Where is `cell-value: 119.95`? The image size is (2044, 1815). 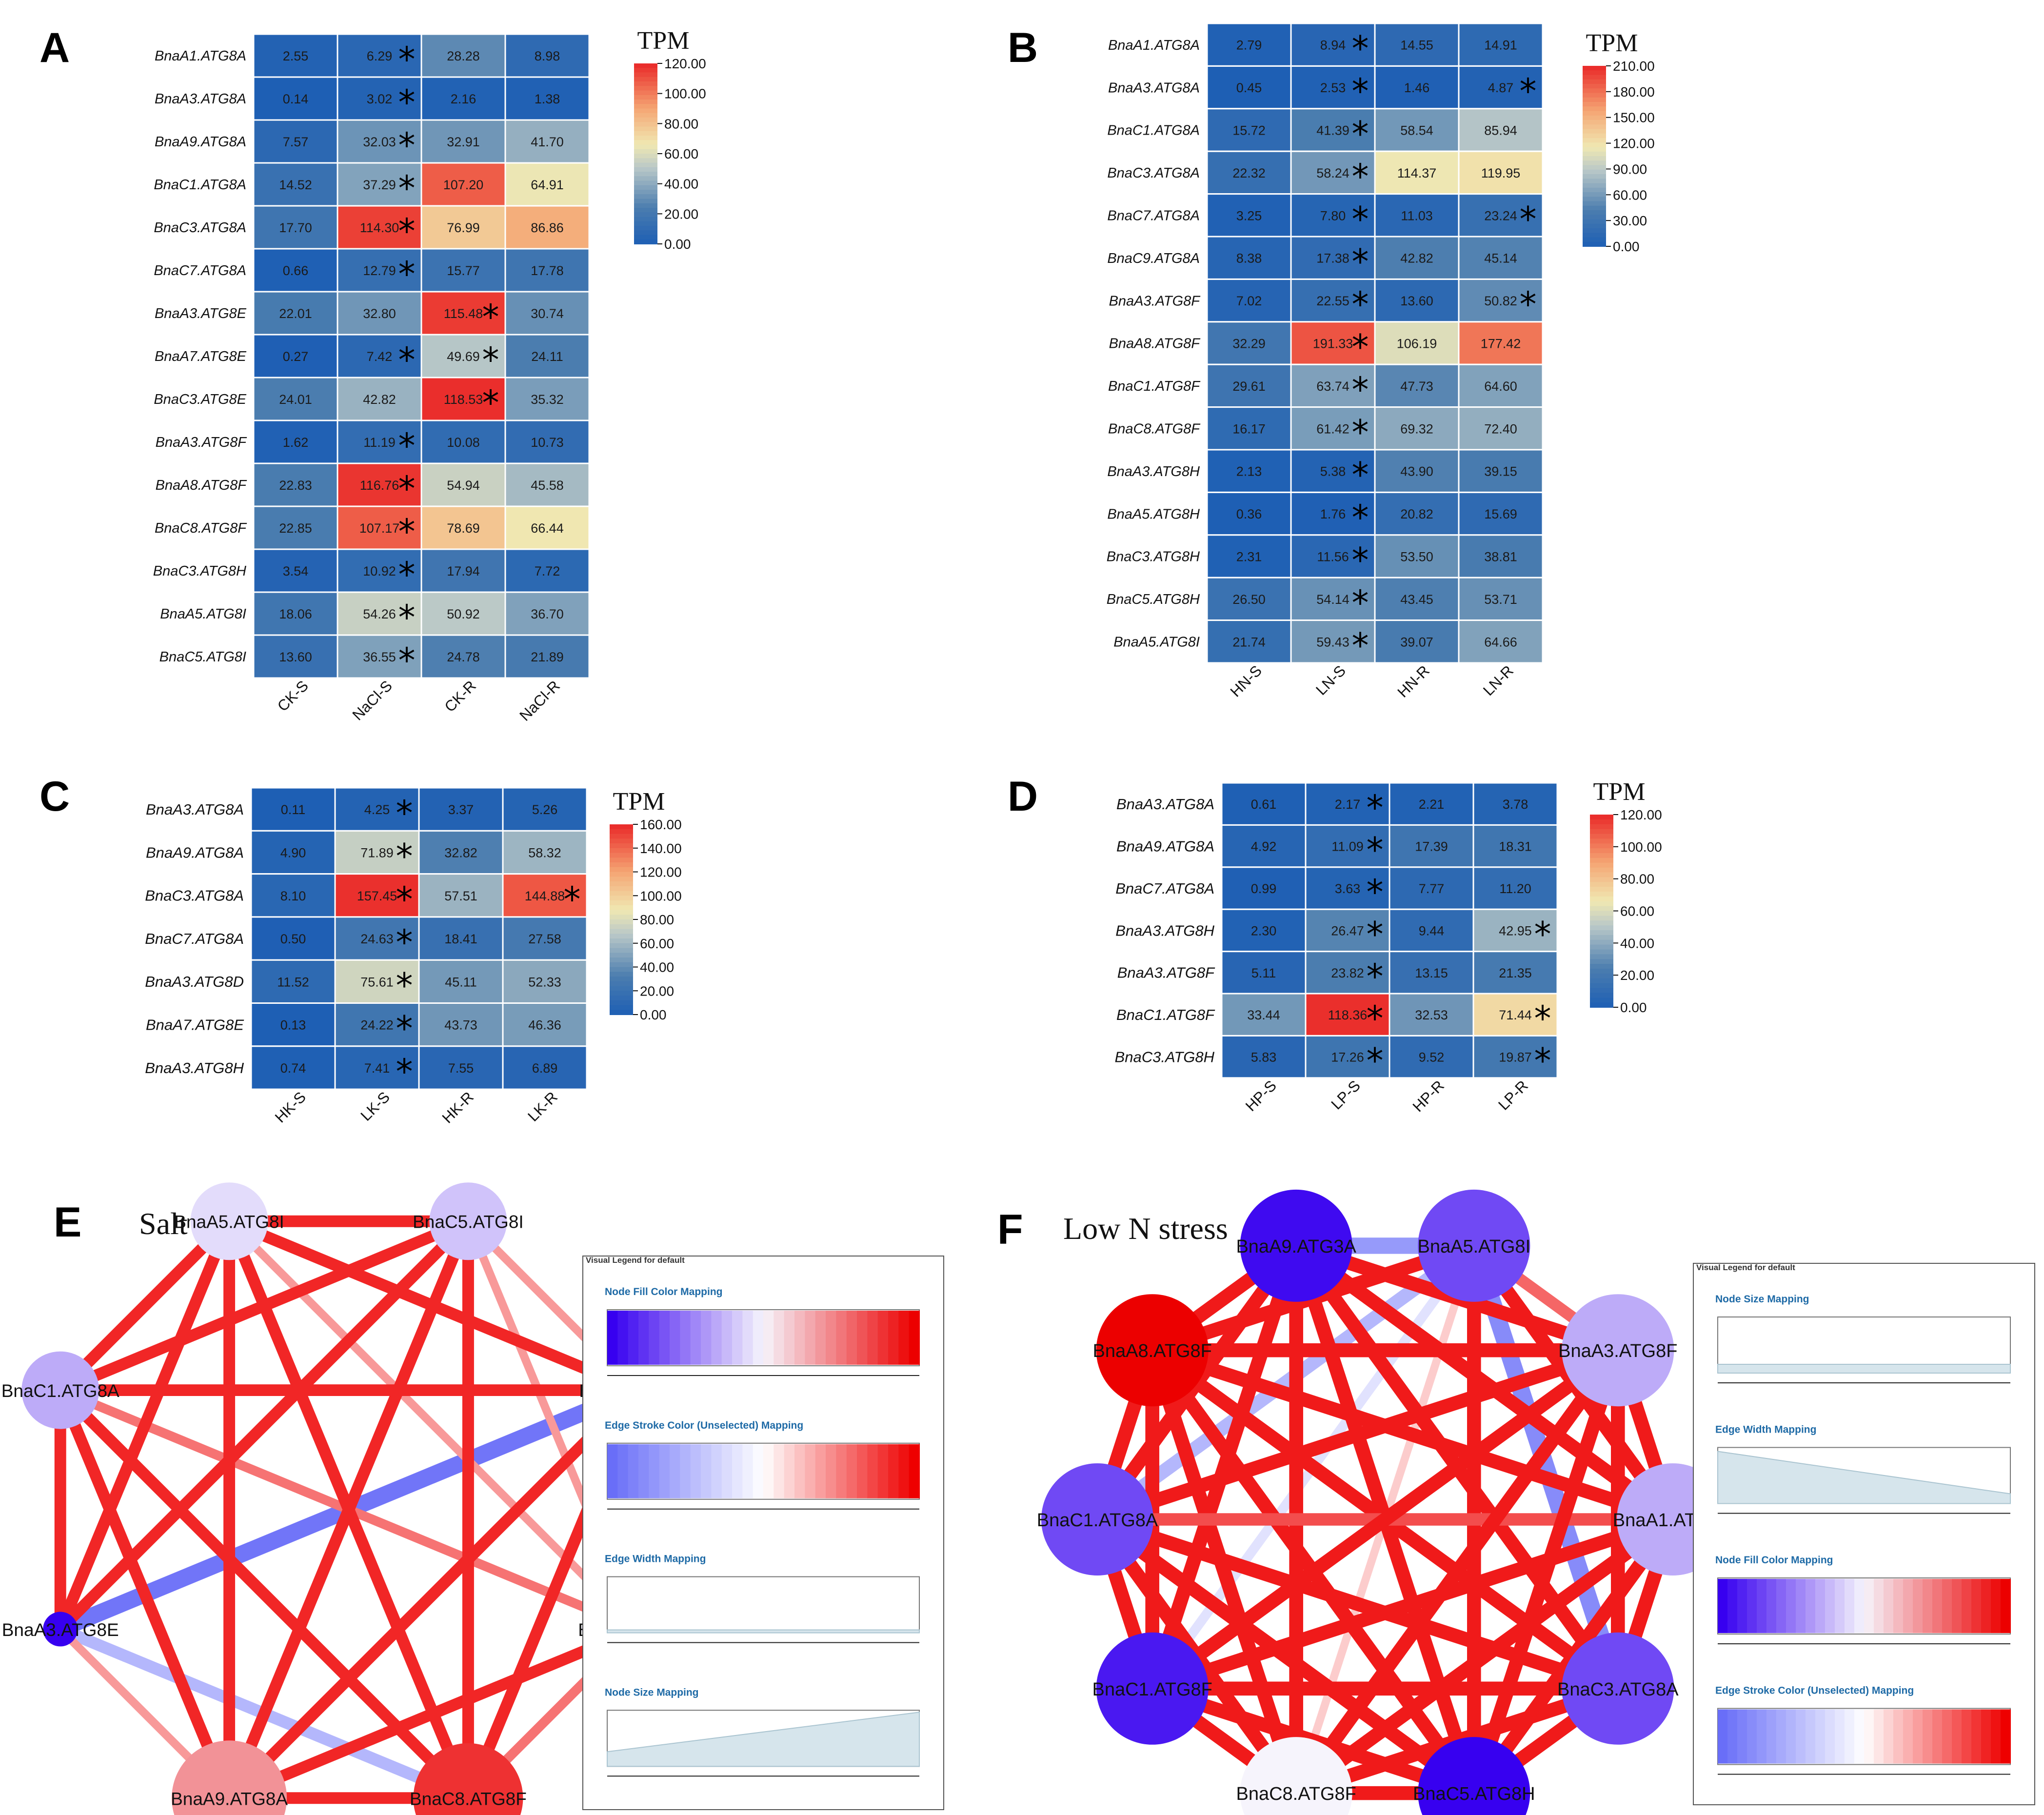
cell-value: 119.95 is located at coordinates (1501, 173).